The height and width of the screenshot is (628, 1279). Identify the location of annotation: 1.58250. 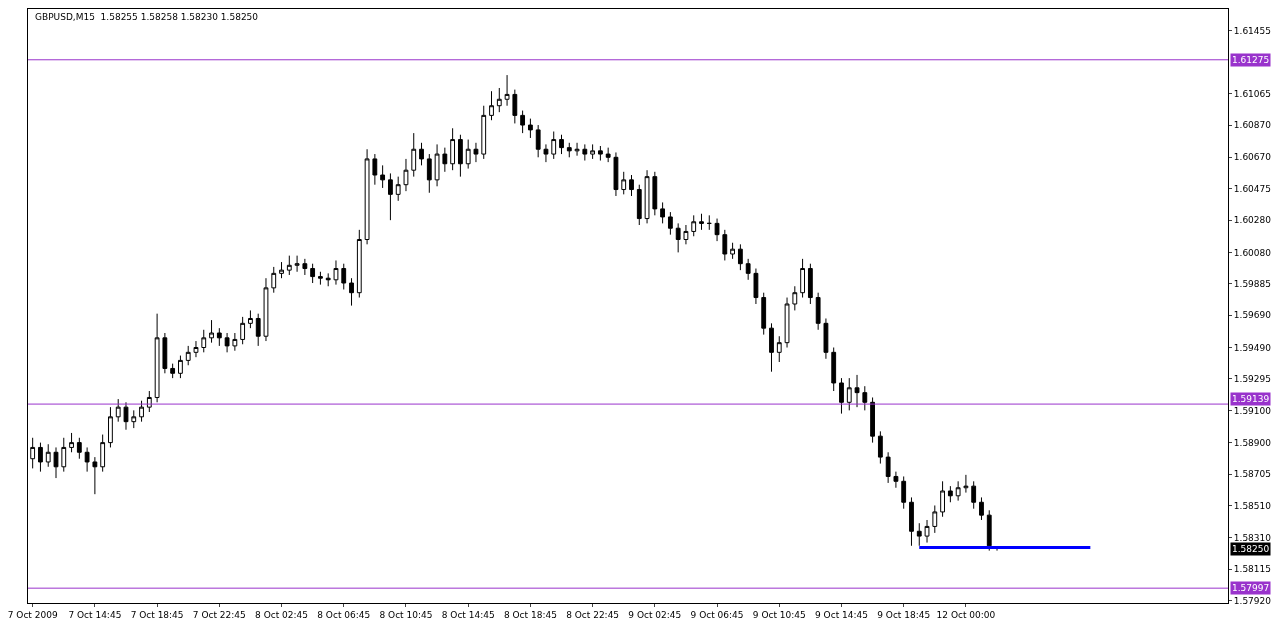
(1251, 549).